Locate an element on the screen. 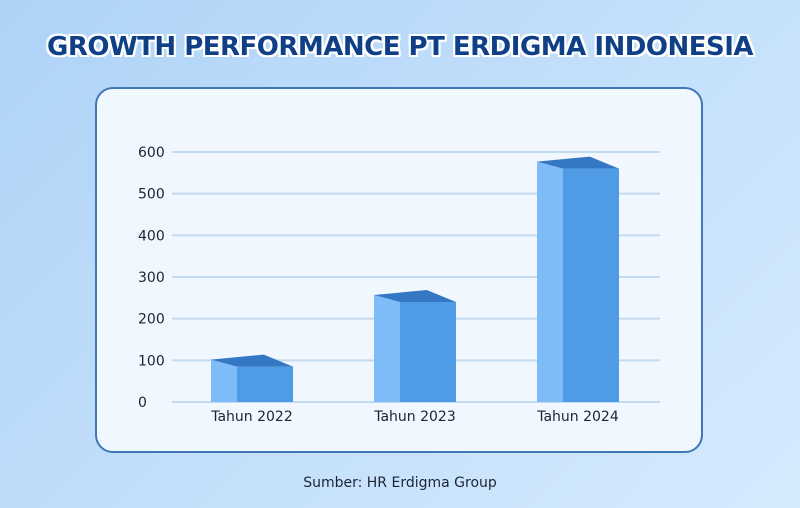 This screenshot has height=508, width=800. x-category-label: Tahun 2022 is located at coordinates (251, 417).